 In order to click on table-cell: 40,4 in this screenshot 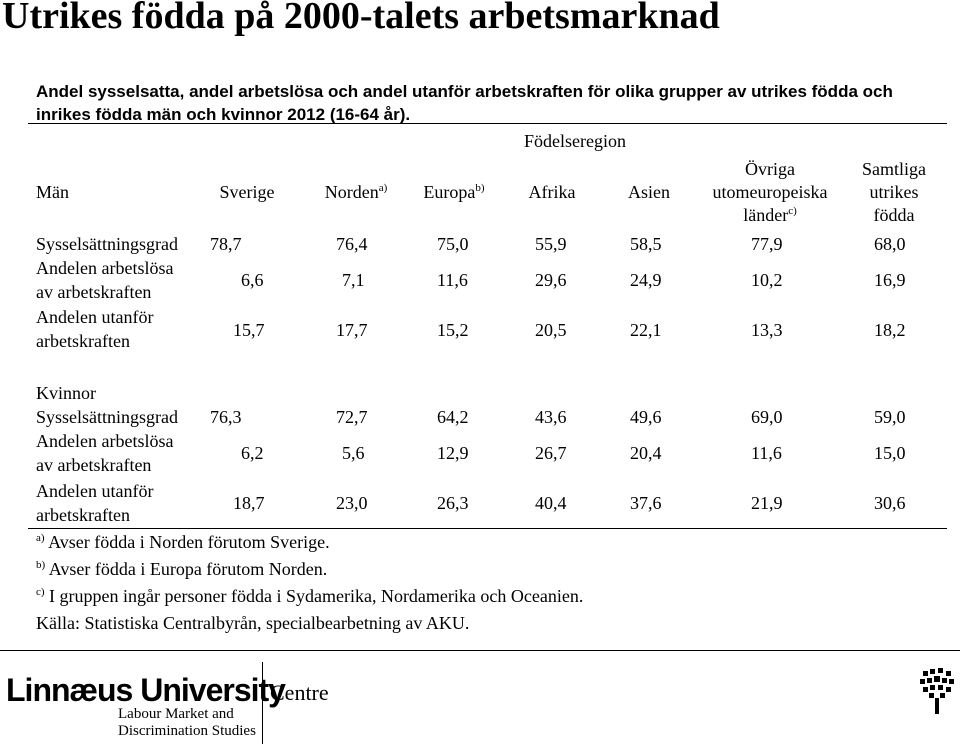, I will do `click(551, 503)`.